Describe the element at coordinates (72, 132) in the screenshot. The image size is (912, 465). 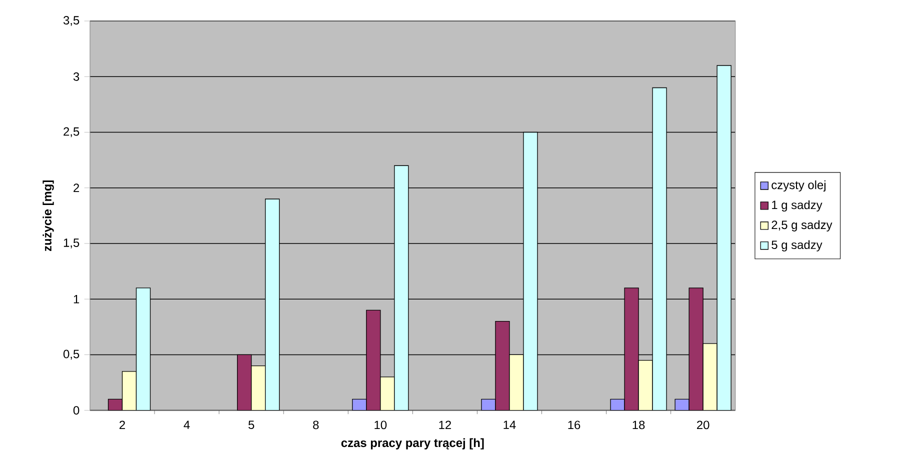
I see `y-tick-label: 2,5` at that location.